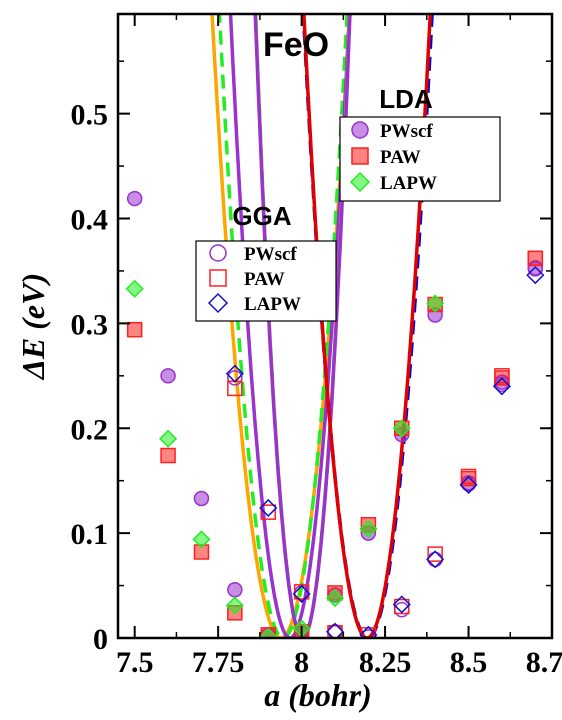  I want to click on legend-gga-title: GGA, so click(261, 216).